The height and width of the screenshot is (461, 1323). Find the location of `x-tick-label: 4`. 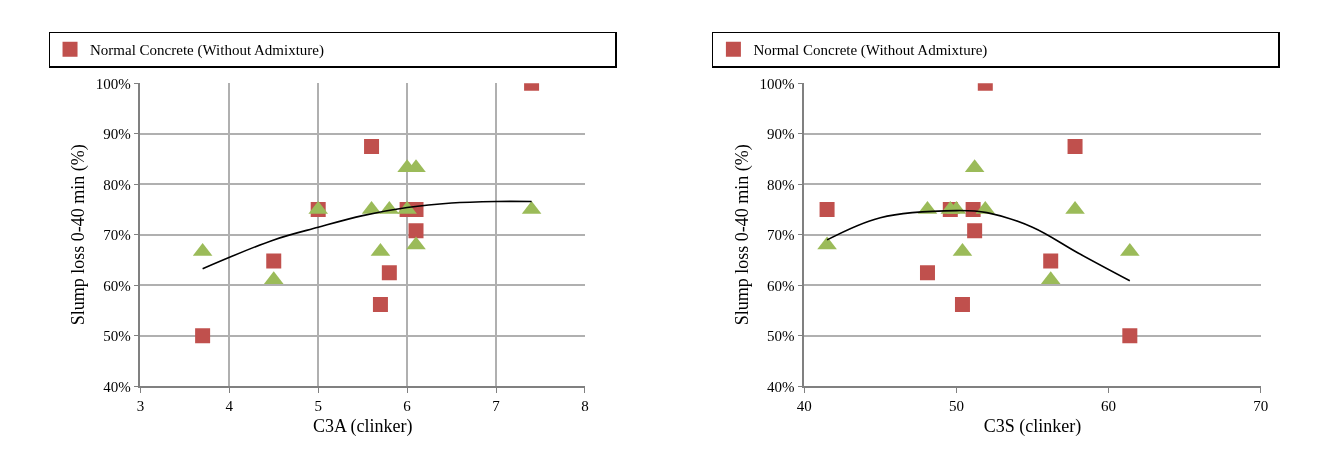

x-tick-label: 4 is located at coordinates (229, 406).